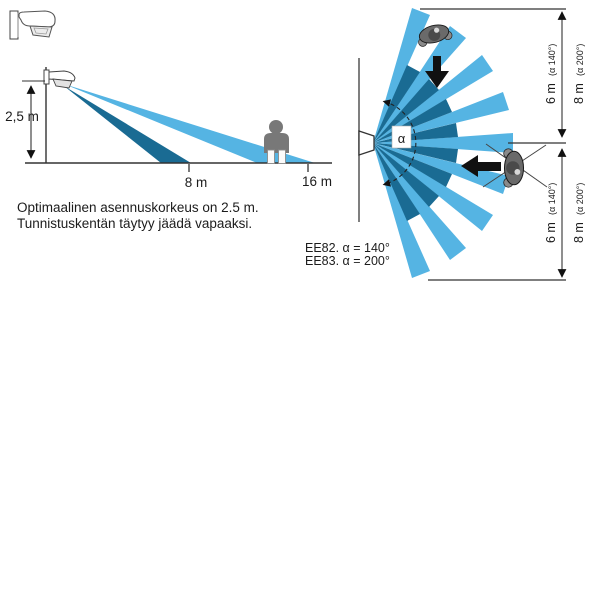 This screenshot has height=600, width=600. I want to click on caption-line-2: Tunnistuskentän täytyy jäädä vapaaksi., so click(134, 223).